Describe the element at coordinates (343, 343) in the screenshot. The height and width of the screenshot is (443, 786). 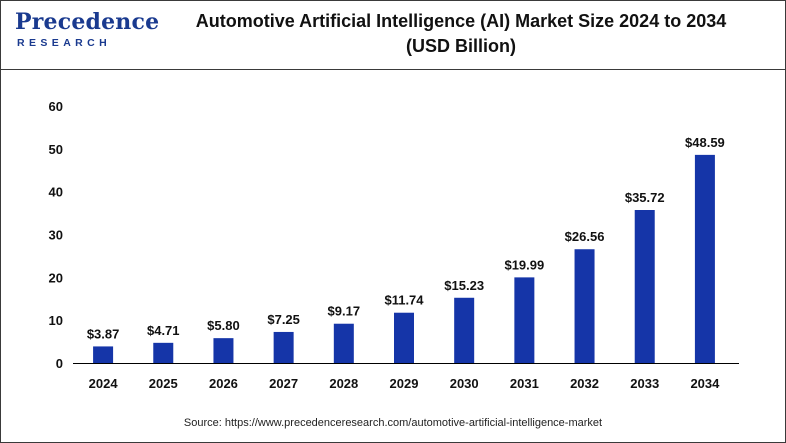
I see `bar-2028` at that location.